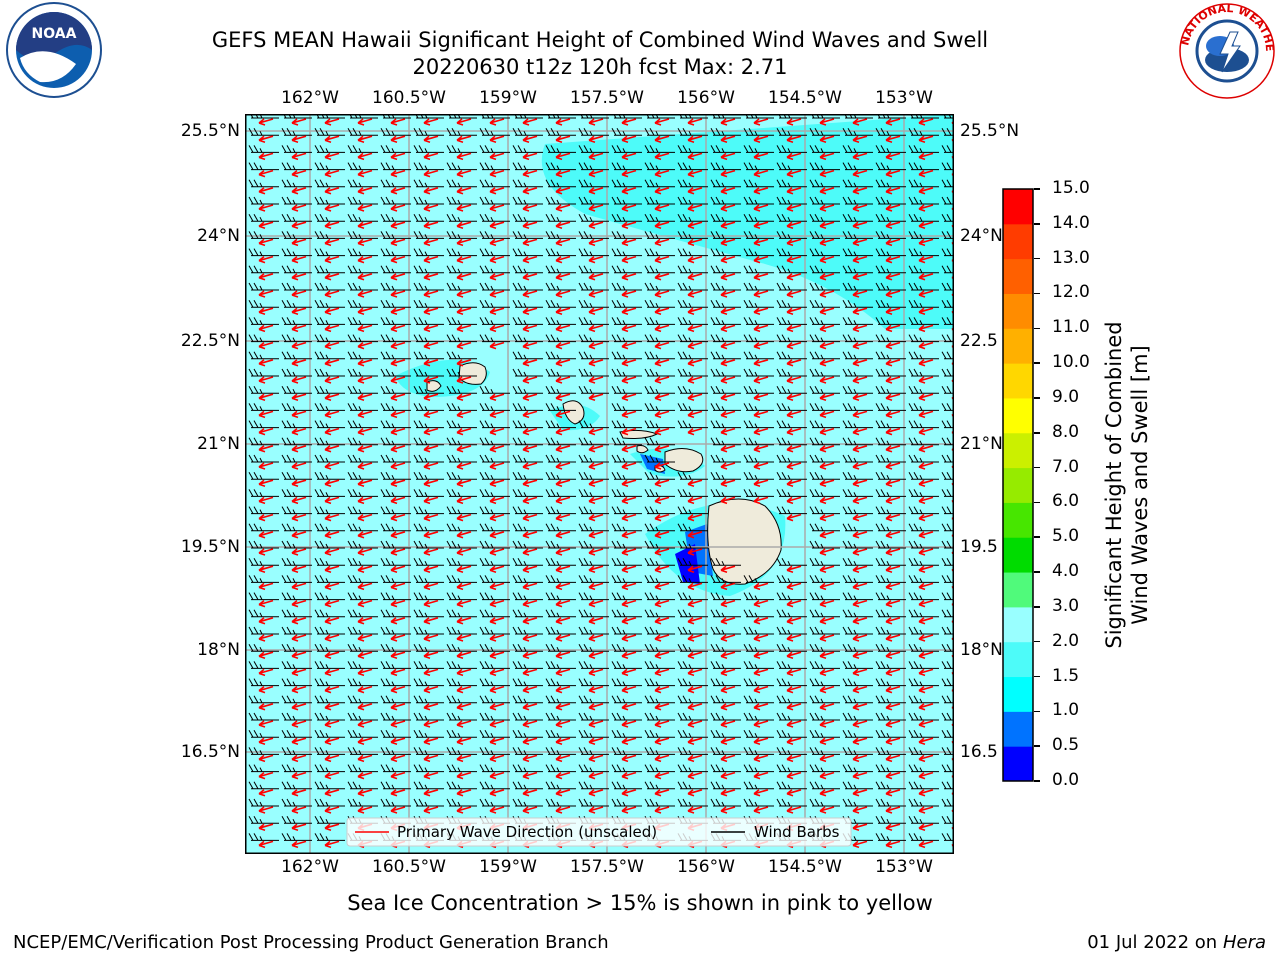 This screenshot has width=1280, height=960. I want to click on lon-tick-label: 159°W, so click(508, 98).